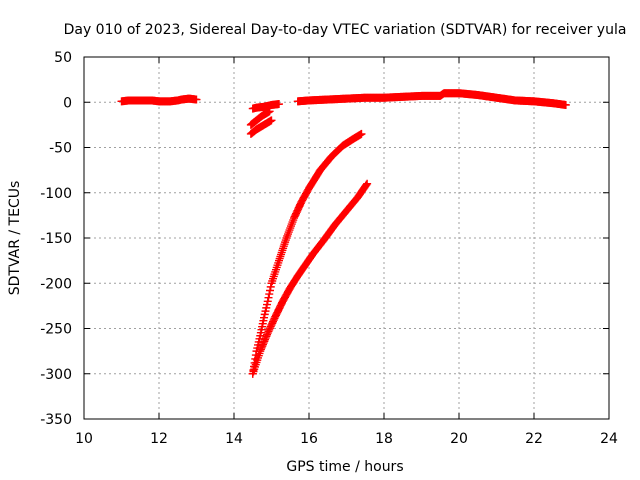  What do you see at coordinates (309, 439) in the screenshot?
I see `x-tick-label: 16` at bounding box center [309, 439].